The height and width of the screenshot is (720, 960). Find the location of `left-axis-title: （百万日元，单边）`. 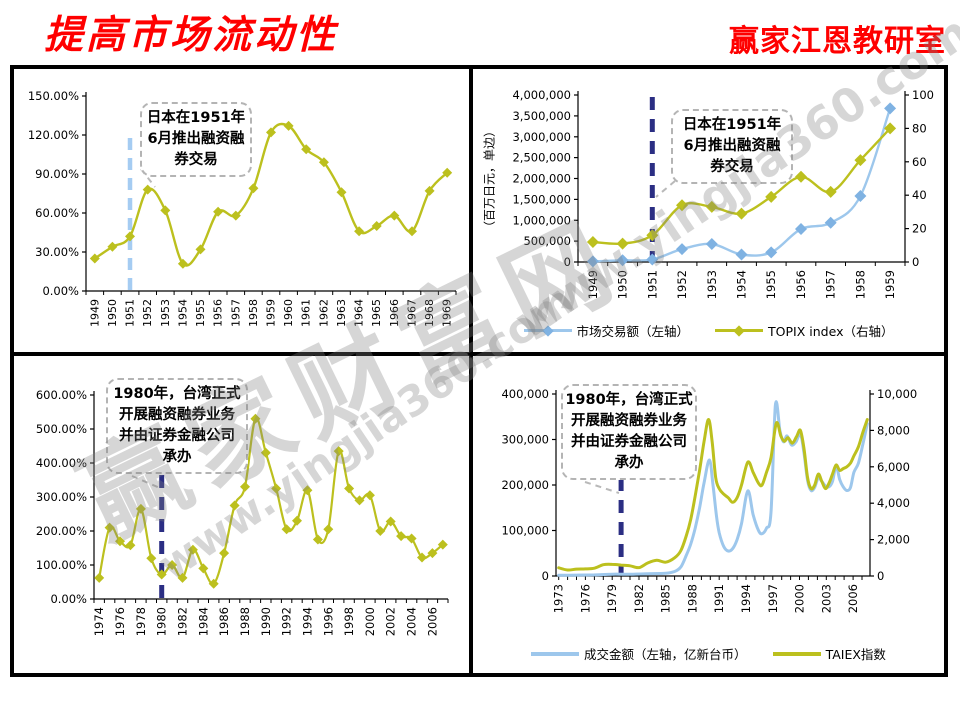

left-axis-title: （百万日元，单边） is located at coordinates (489, 179).